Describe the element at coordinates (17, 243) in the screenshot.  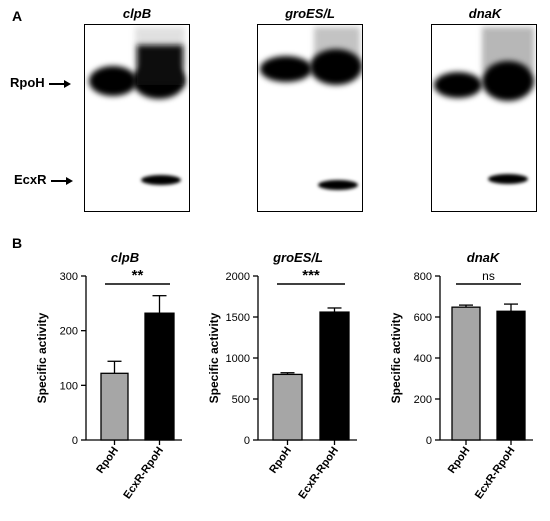
I see `panel-b-letter: B` at that location.